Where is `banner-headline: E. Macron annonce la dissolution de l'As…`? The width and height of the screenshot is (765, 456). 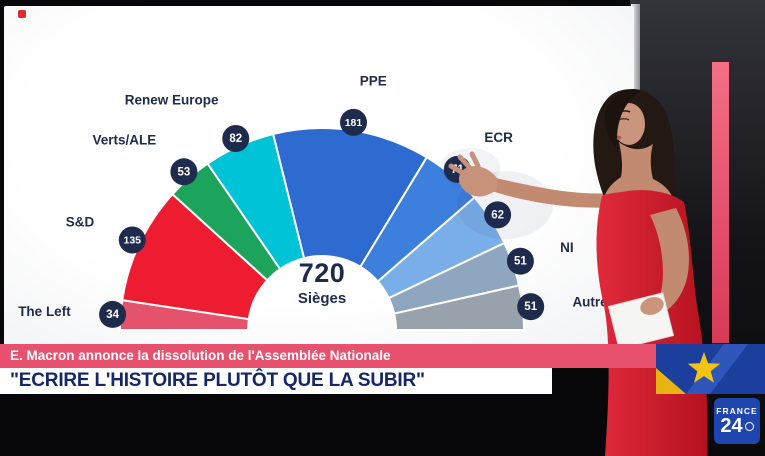
banner-headline: E. Macron annonce la dissolution de l'As… is located at coordinates (328, 356).